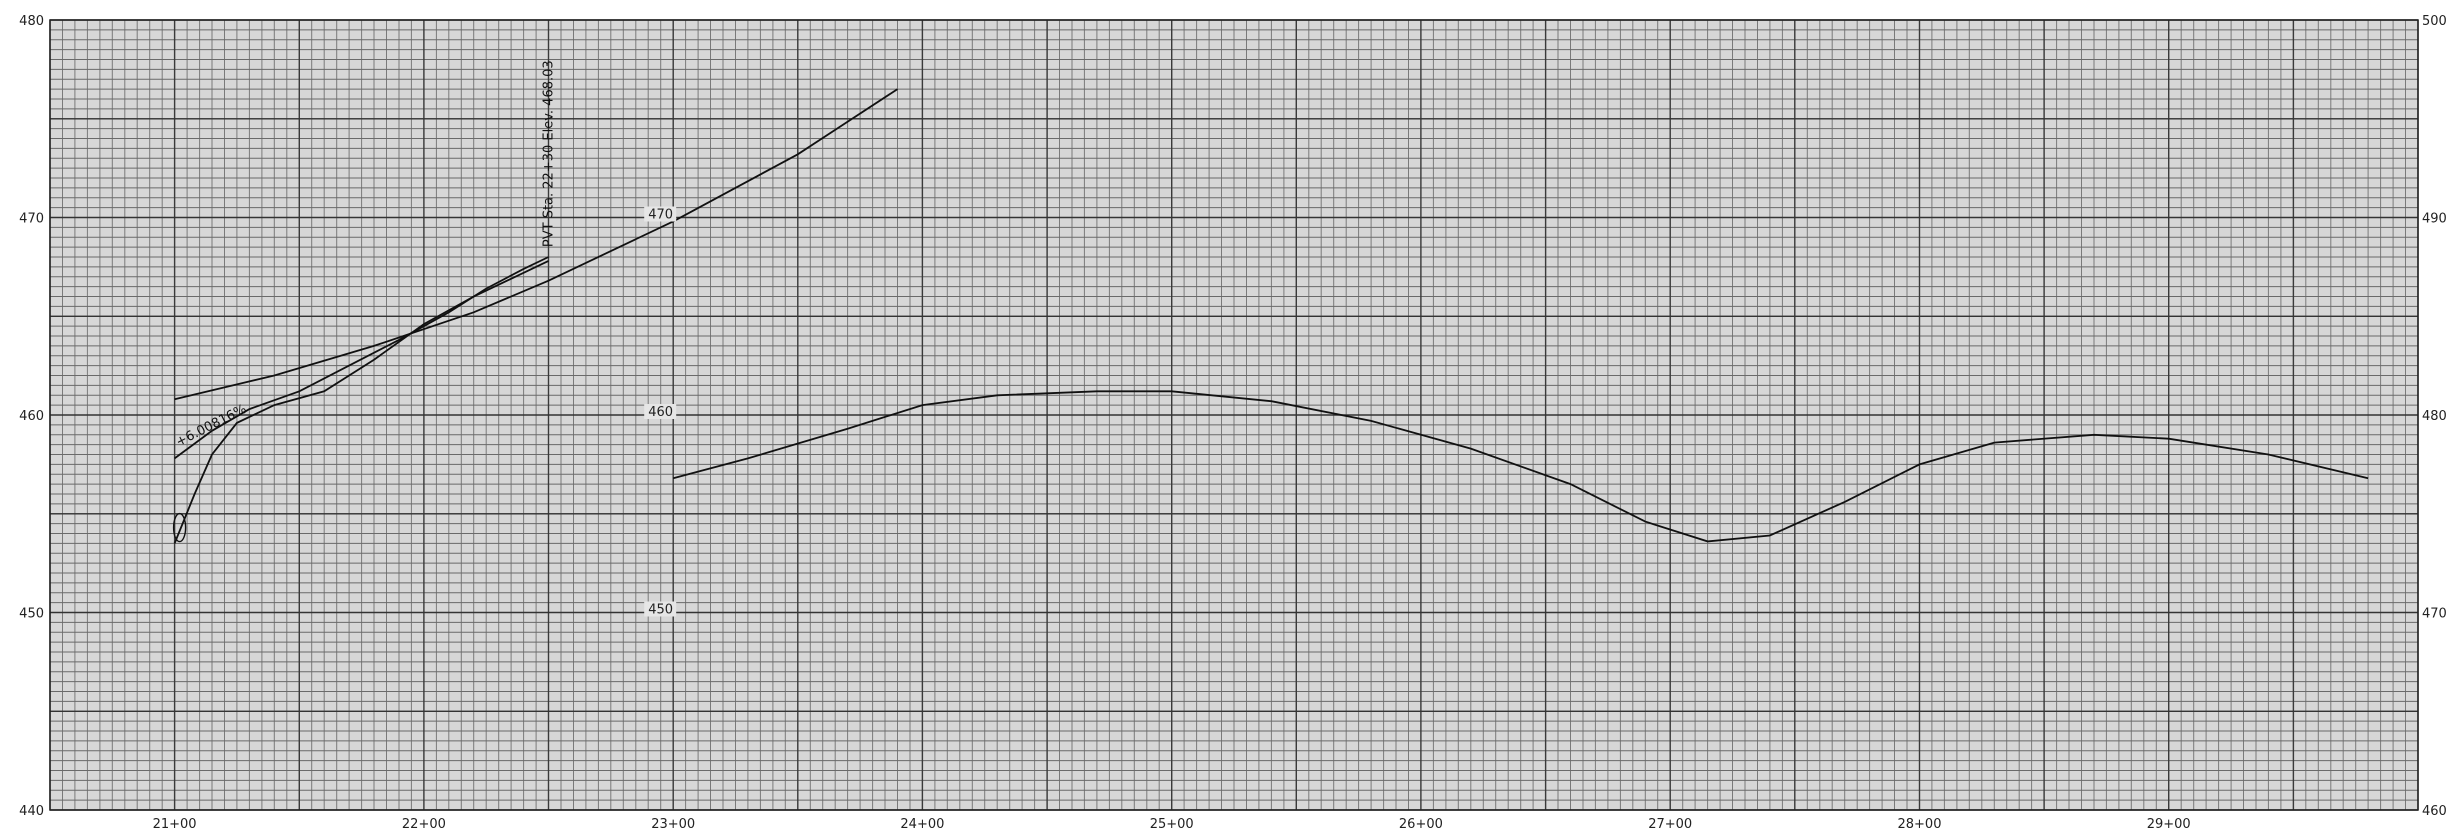 The width and height of the screenshot is (2458, 834). Describe the element at coordinates (2434, 614) in the screenshot. I see `right-tick-label-2: 470` at that location.